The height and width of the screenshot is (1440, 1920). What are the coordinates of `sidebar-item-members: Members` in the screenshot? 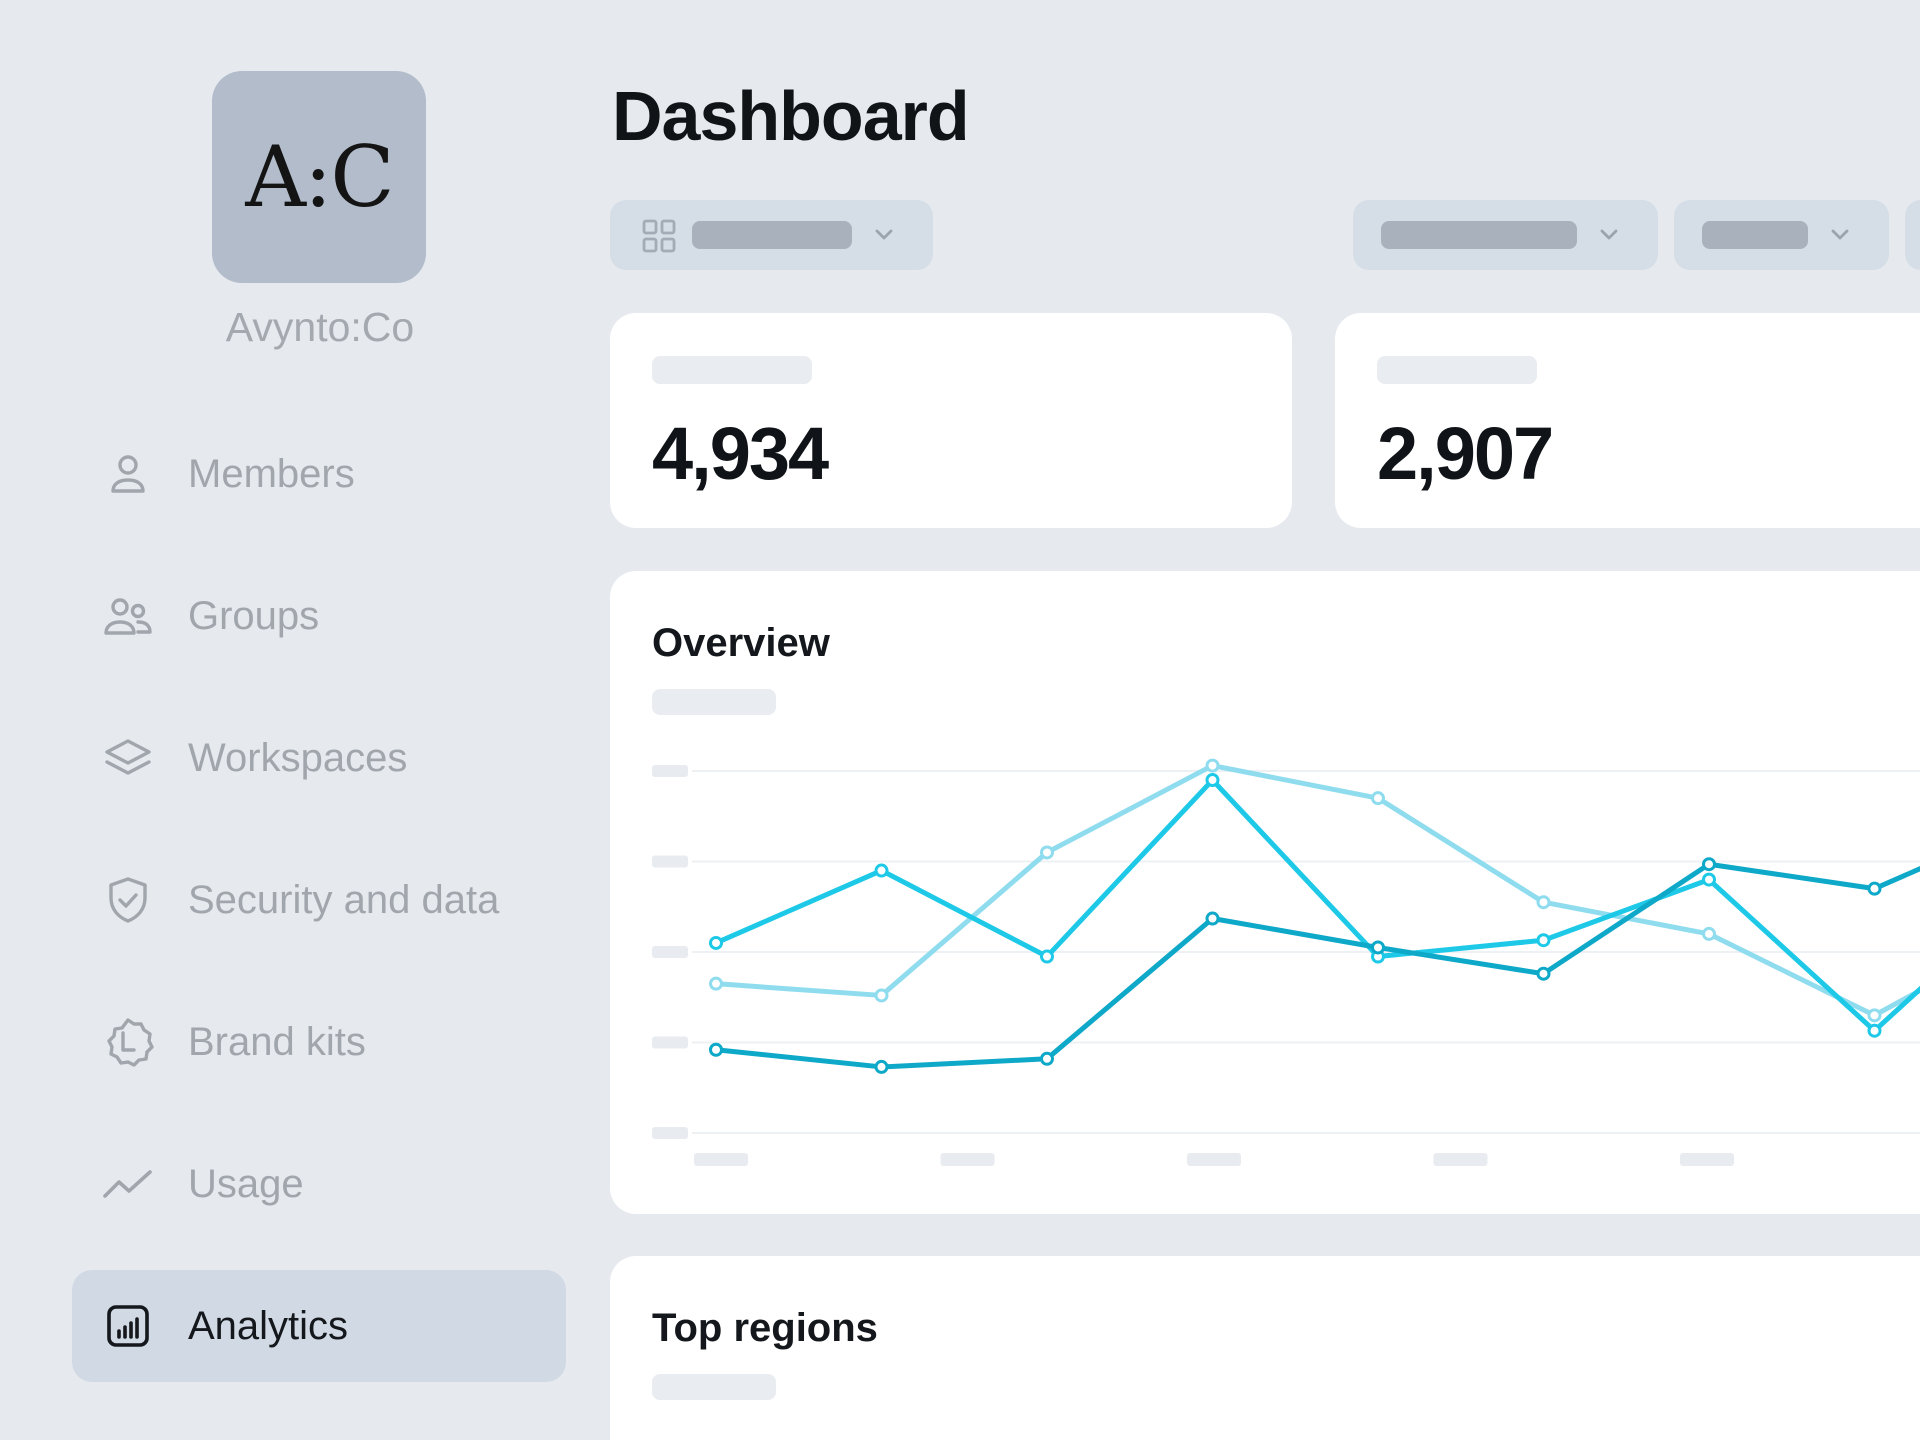 It's located at (319, 474).